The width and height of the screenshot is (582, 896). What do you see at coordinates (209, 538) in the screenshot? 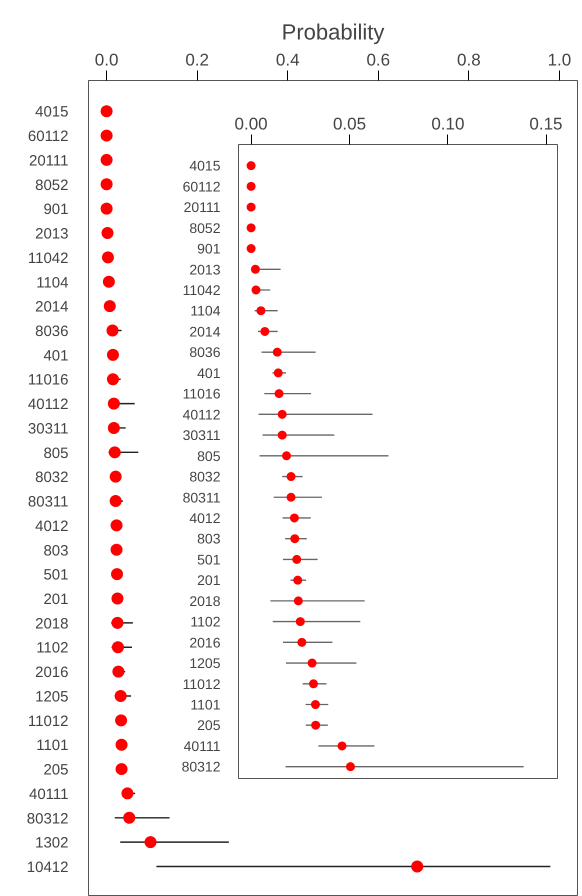
I see `y-tick-label: 803` at bounding box center [209, 538].